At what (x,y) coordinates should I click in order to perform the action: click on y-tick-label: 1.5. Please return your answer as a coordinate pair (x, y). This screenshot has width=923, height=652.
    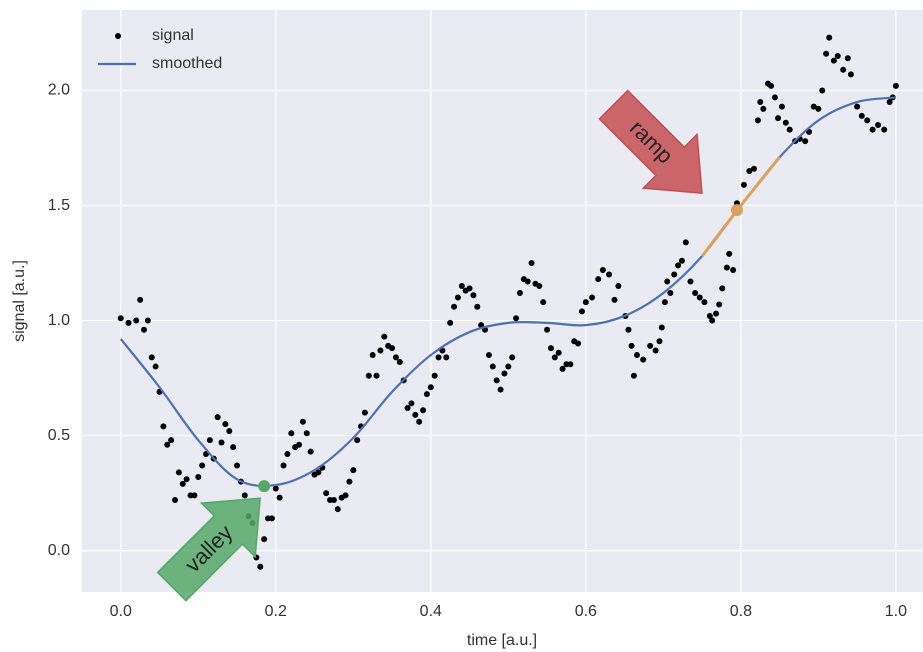
    Looking at the image, I should click on (59, 205).